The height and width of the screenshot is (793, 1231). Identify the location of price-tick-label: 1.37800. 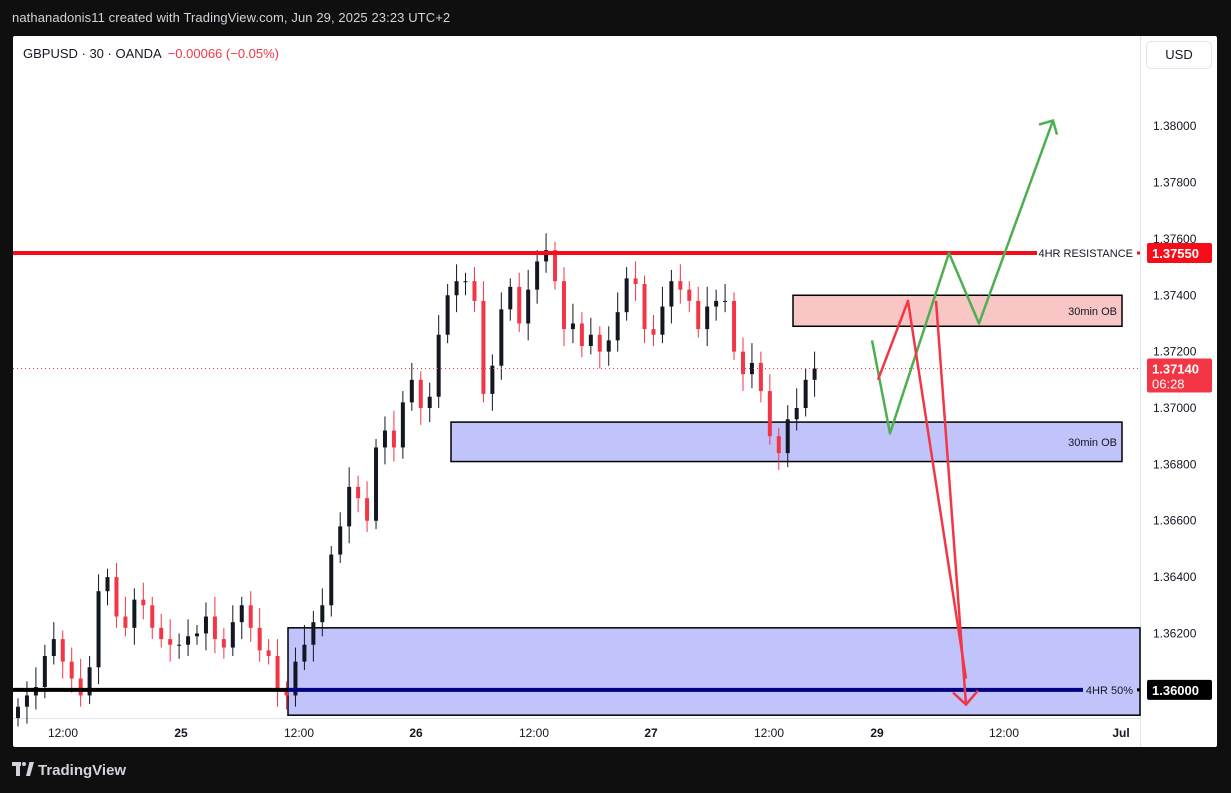
(1175, 183).